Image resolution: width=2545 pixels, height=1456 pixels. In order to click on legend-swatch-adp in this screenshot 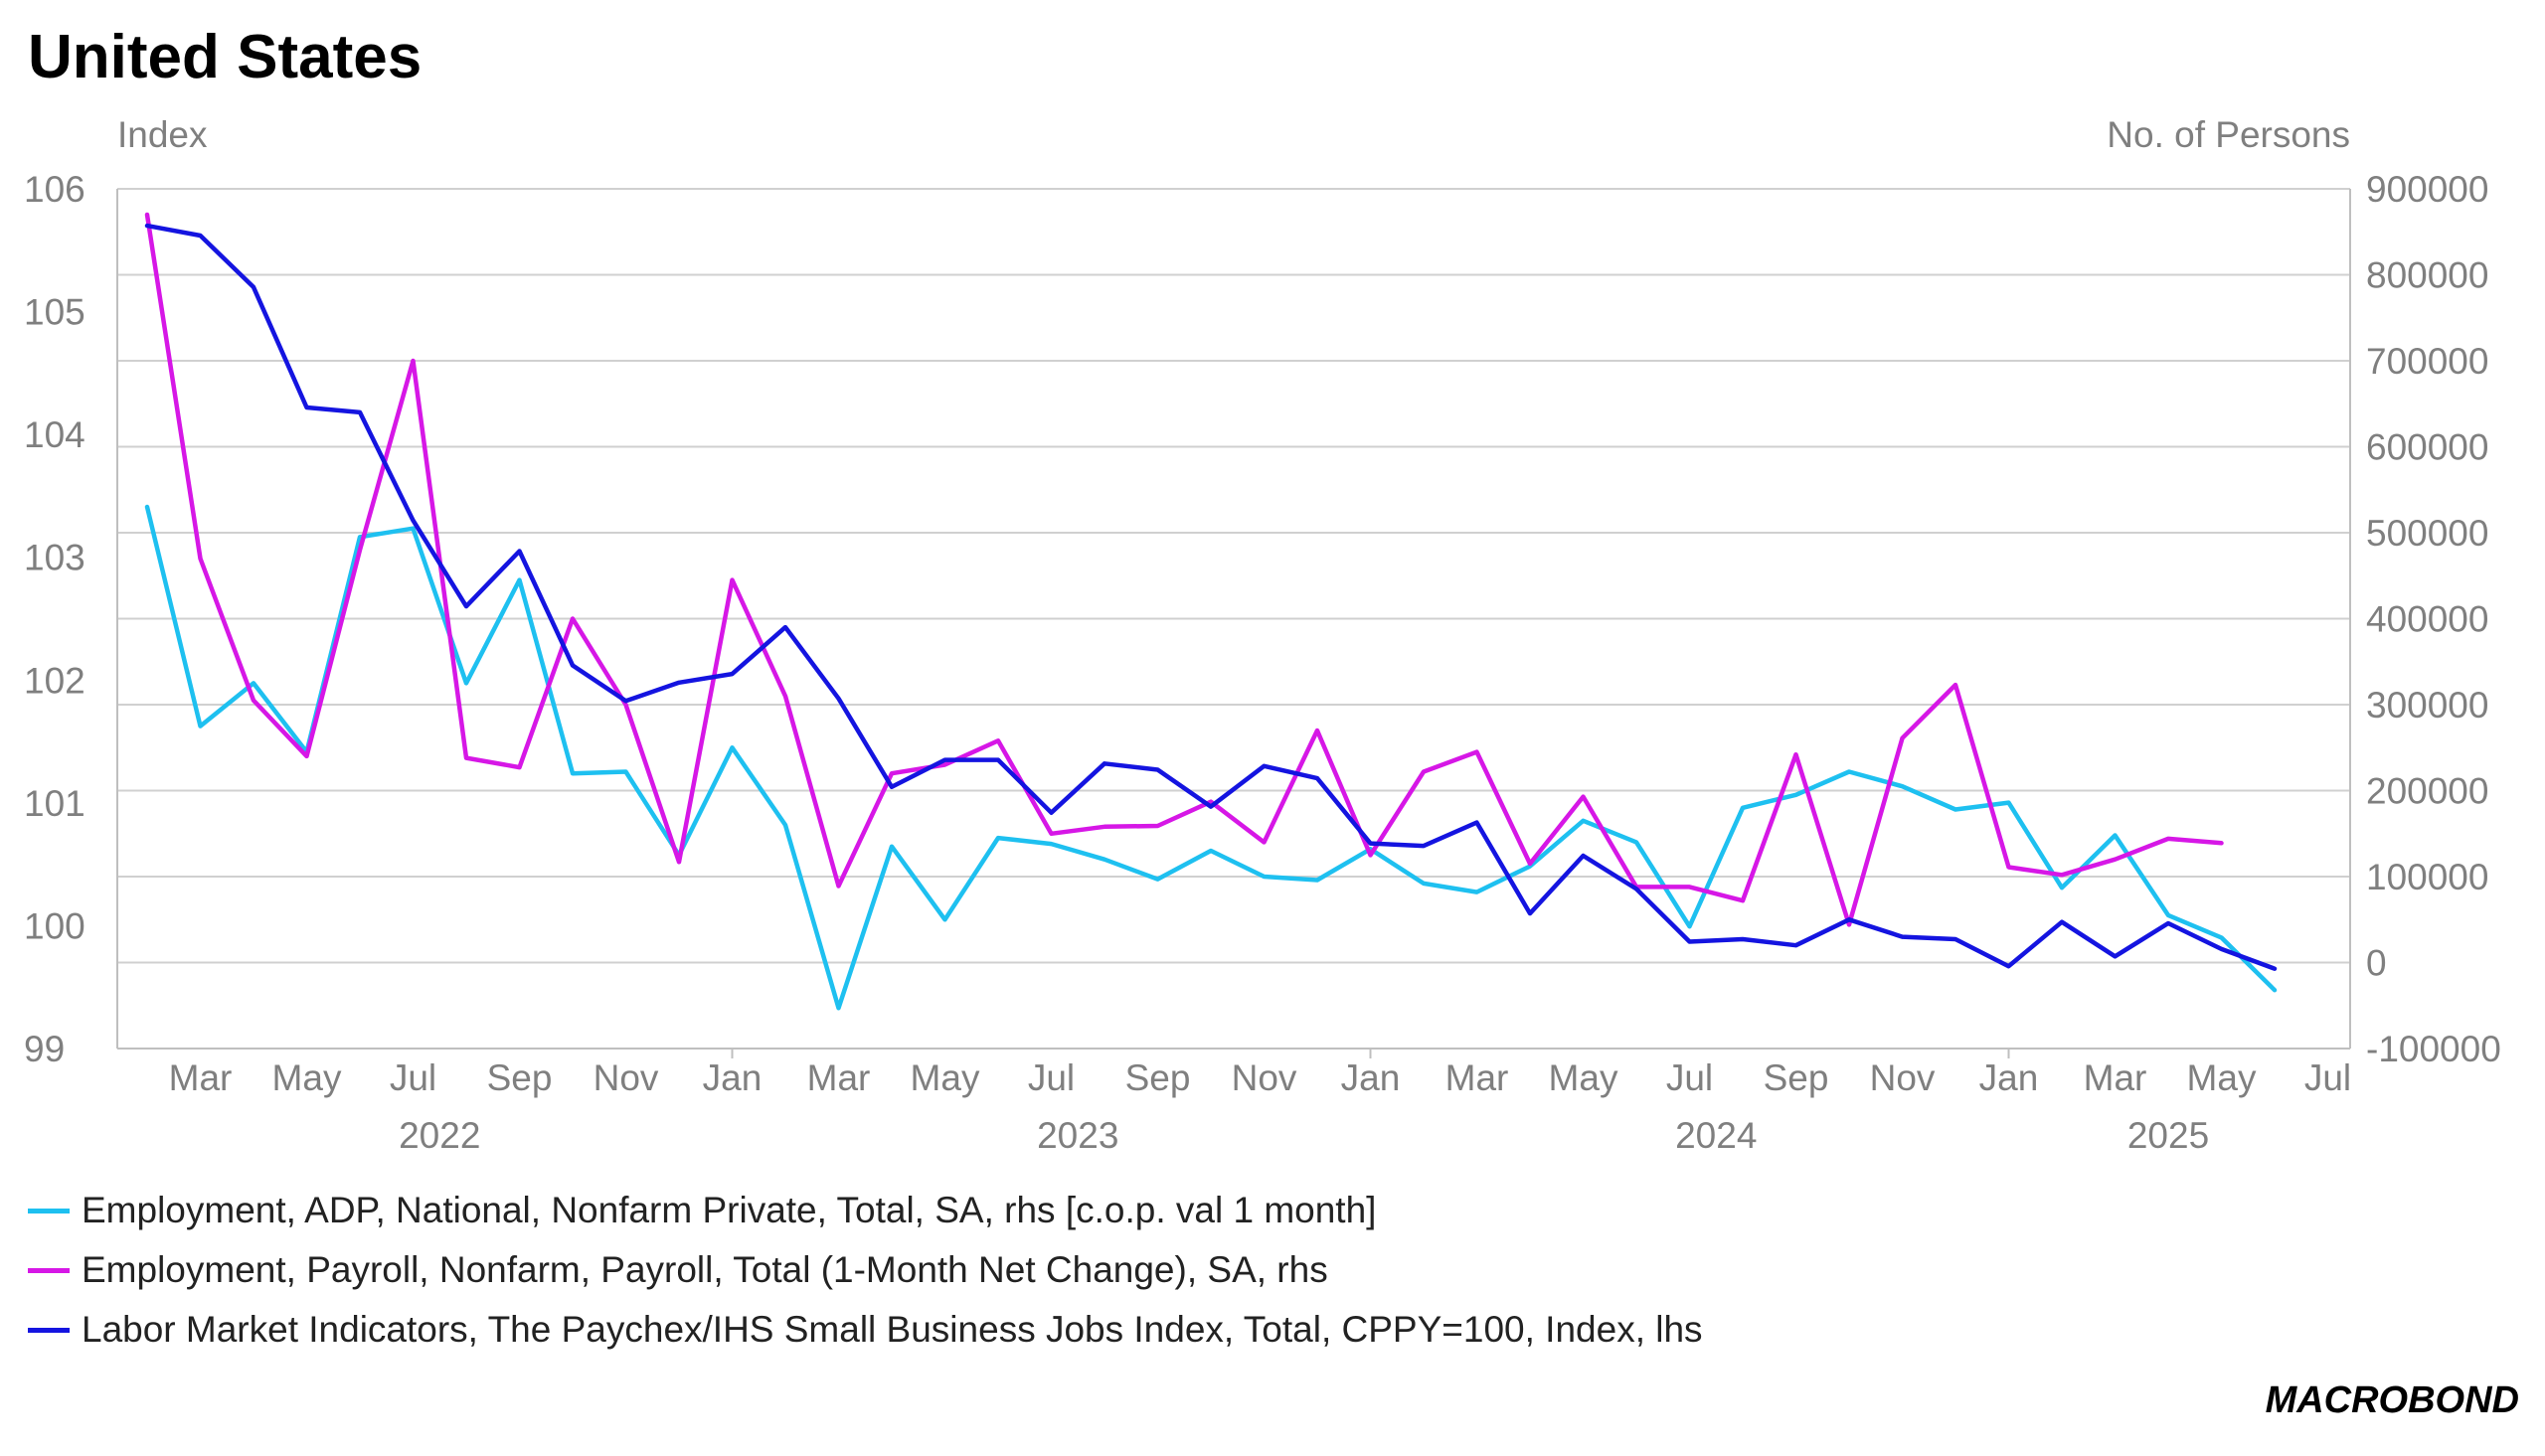, I will do `click(49, 1210)`.